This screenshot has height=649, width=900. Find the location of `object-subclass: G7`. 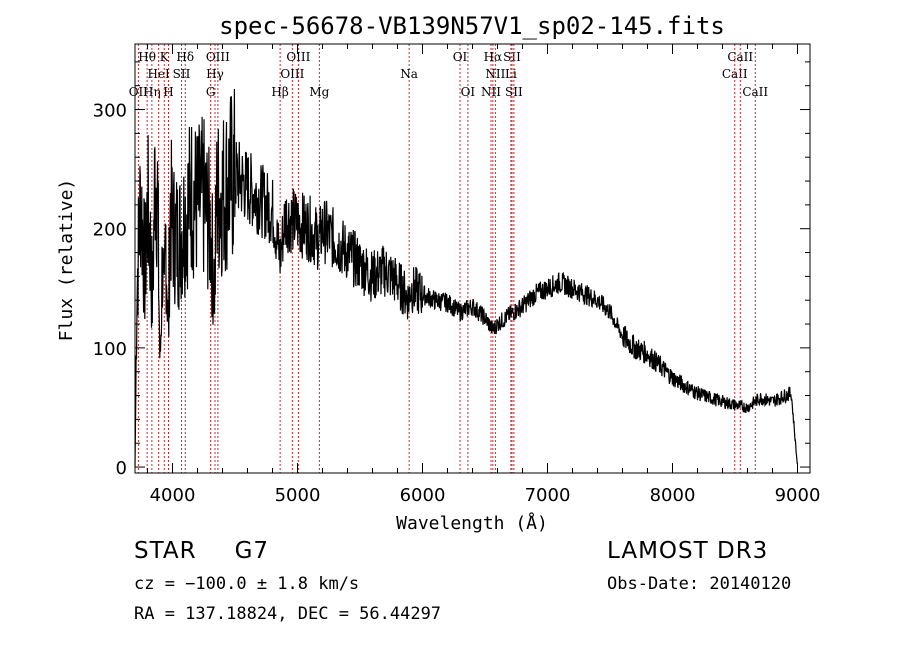

object-subclass: G7 is located at coordinates (252, 551).